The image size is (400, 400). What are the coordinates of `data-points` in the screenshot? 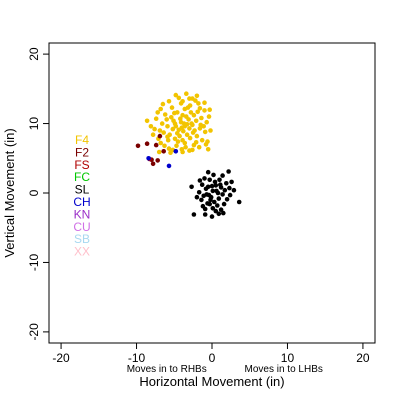 It's located at (188, 155).